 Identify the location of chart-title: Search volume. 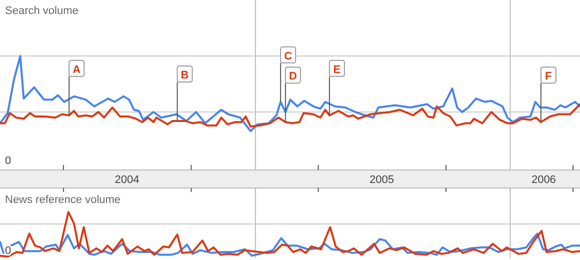
(41, 11).